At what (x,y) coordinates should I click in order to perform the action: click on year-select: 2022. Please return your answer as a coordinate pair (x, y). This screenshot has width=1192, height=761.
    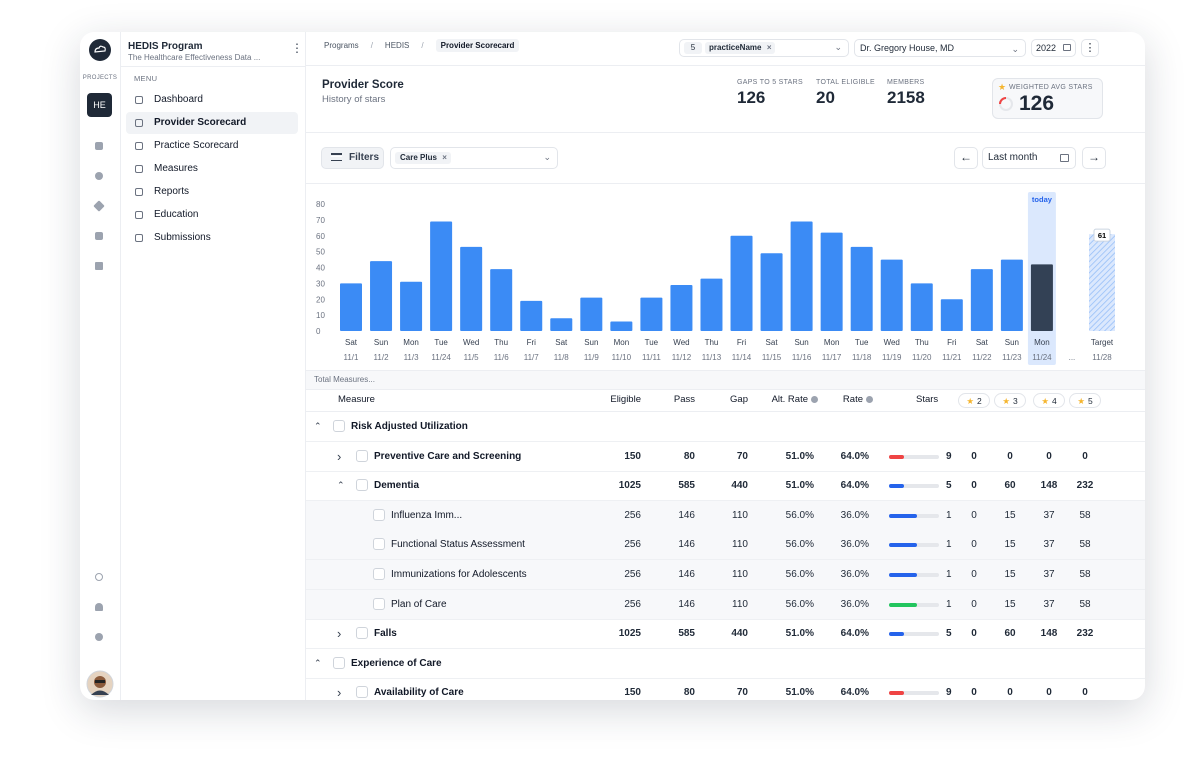
    Looking at the image, I should click on (1053, 48).